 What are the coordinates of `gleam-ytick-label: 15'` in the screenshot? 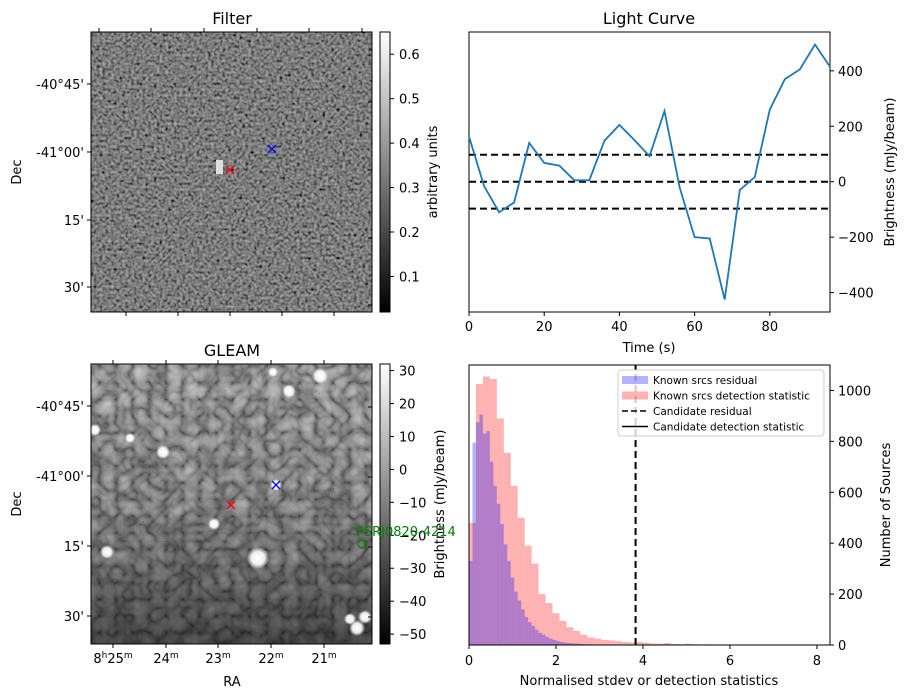 It's located at (74, 547).